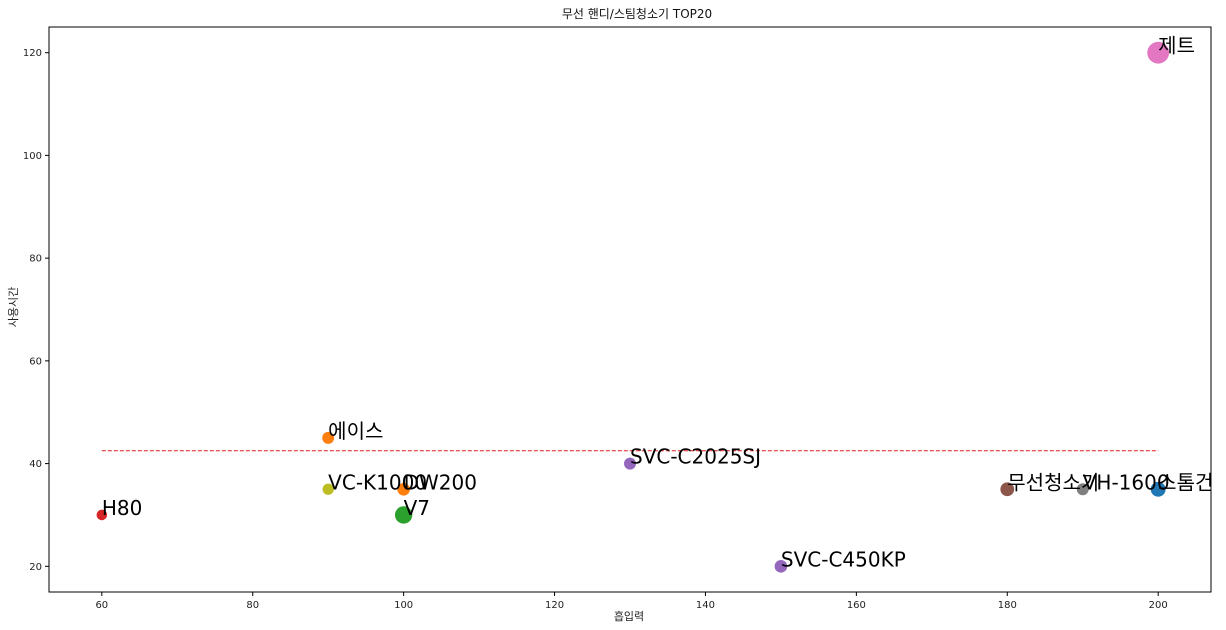  I want to click on point-label: VC-K1000, so click(377, 482).